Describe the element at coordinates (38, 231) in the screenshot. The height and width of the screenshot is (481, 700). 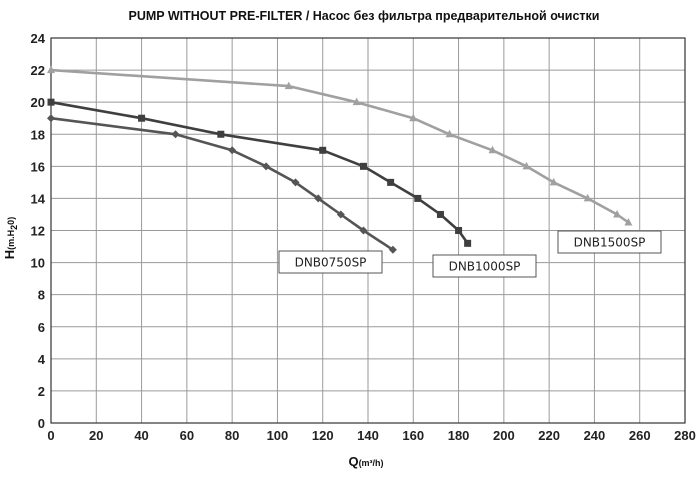
I see `y-tick-label: 12` at that location.